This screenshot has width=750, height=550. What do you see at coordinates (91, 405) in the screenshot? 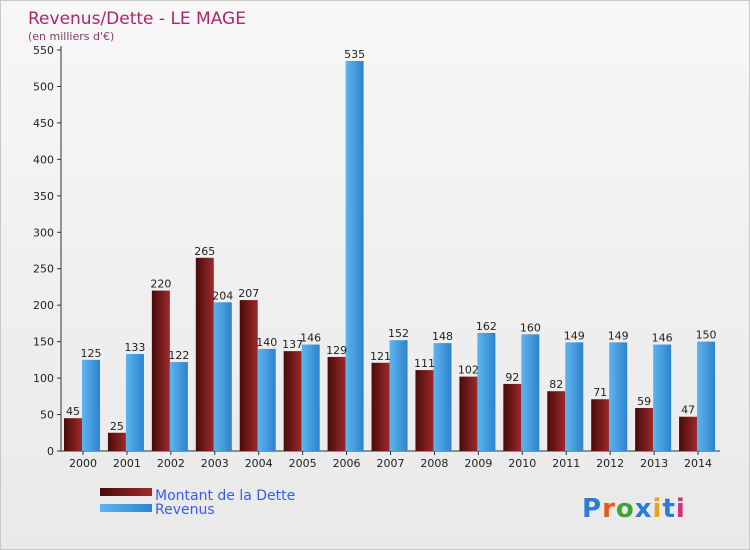
I see `bar-revenue-2000` at bounding box center [91, 405].